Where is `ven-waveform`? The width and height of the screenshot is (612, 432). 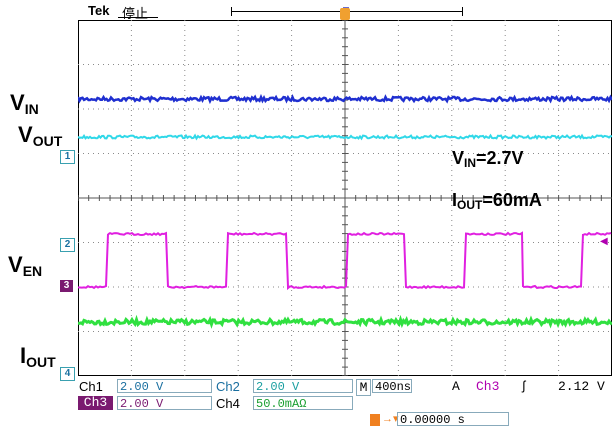
ven-waveform is located at coordinates (345, 261).